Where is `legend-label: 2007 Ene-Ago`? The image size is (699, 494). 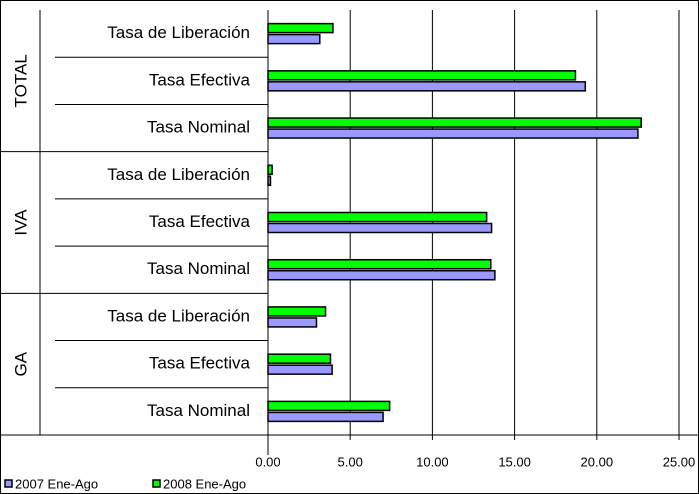 legend-label: 2007 Ene-Ago is located at coordinates (56, 483).